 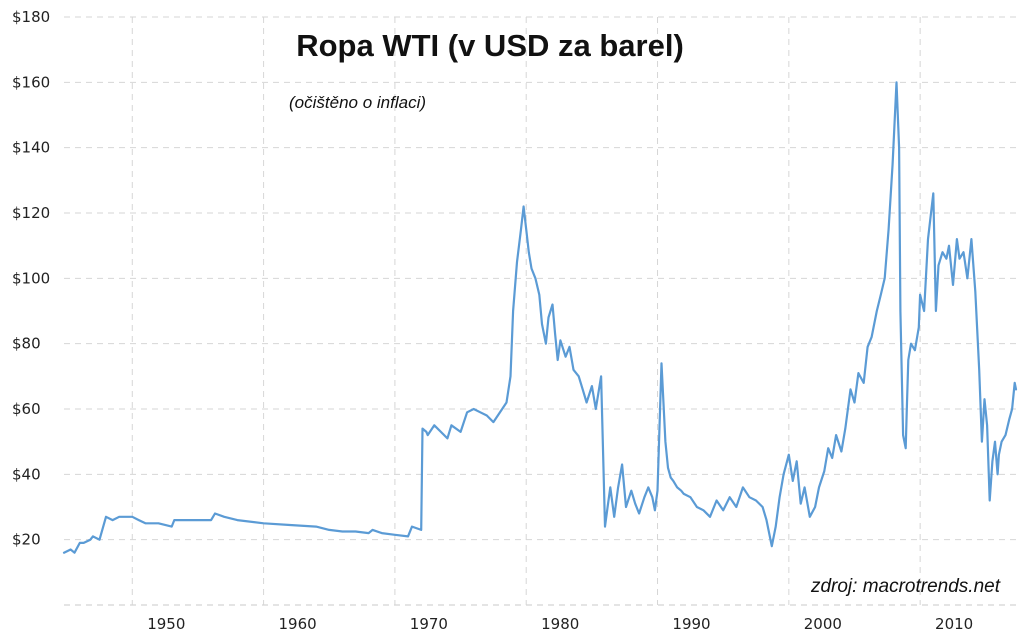 I want to click on chart-title: Ropa WTI (v USD za barel), so click(x=490, y=45).